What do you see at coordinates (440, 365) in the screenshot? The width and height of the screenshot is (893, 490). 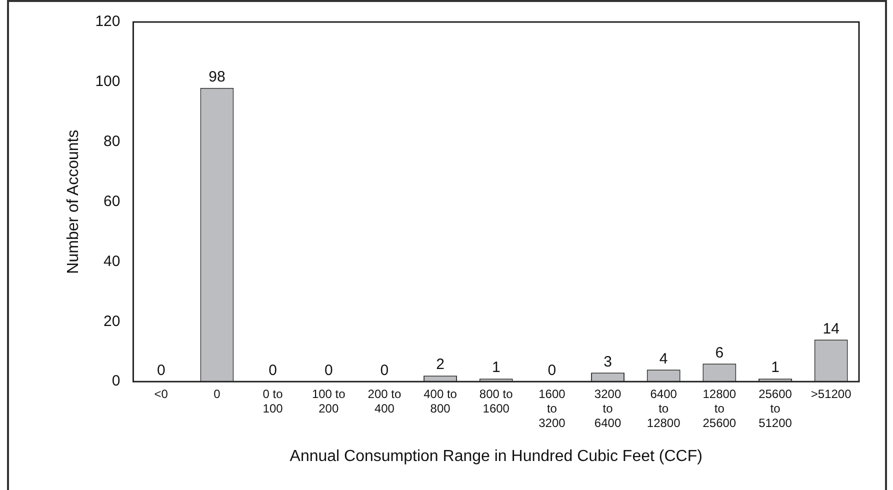 I see `data-label: 2` at bounding box center [440, 365].